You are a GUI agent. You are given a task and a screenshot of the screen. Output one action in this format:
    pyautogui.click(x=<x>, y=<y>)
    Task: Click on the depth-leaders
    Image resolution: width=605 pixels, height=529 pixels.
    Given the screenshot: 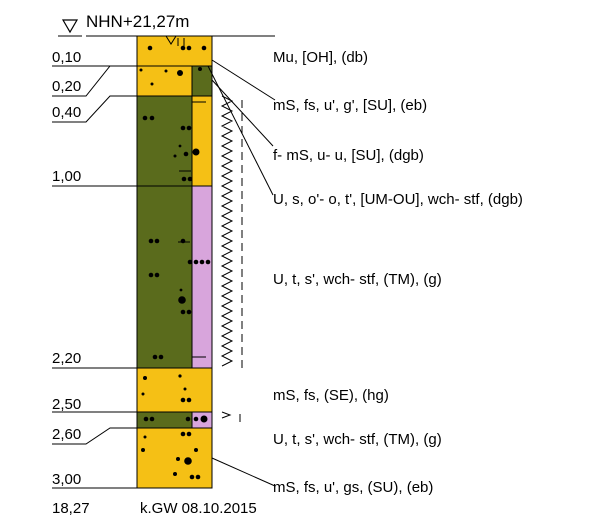 What is the action you would take?
    pyautogui.click(x=94, y=277)
    